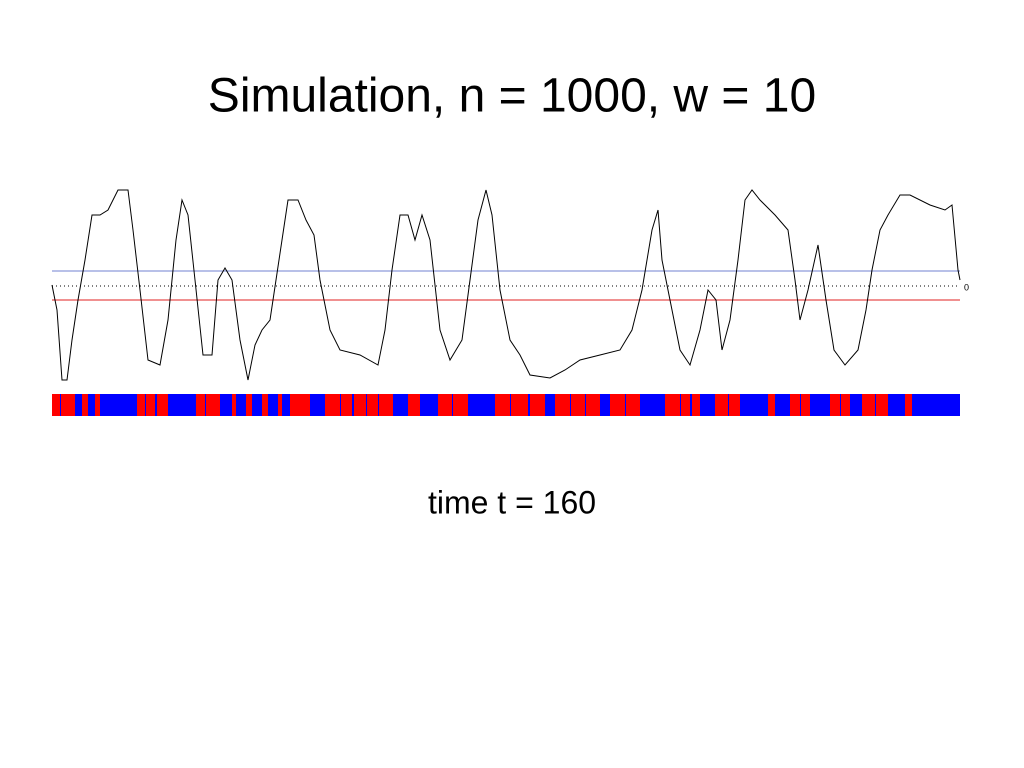  I want to click on slide-title: Simulation, n = 1000, w = 10, so click(512, 96).